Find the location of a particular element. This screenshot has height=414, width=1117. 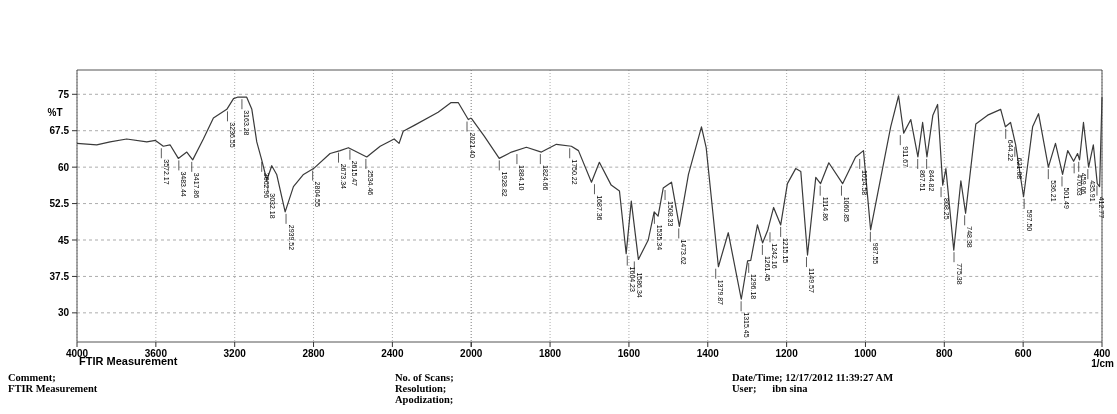

x-axis-title: 1/cm is located at coordinates (1103, 363).